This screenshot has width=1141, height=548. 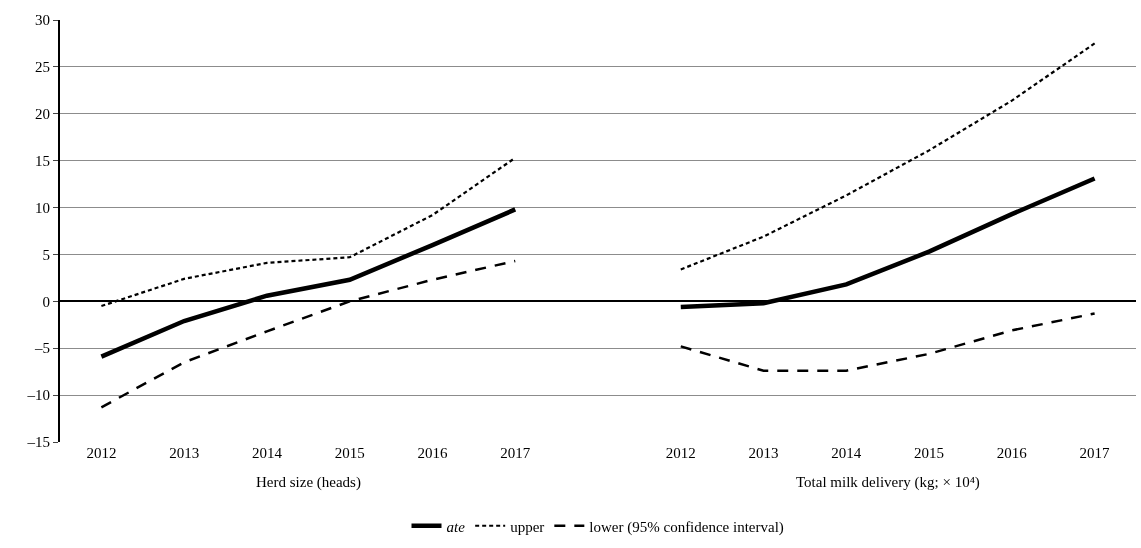 What do you see at coordinates (527, 526) in the screenshot?
I see `legend-label: upper` at bounding box center [527, 526].